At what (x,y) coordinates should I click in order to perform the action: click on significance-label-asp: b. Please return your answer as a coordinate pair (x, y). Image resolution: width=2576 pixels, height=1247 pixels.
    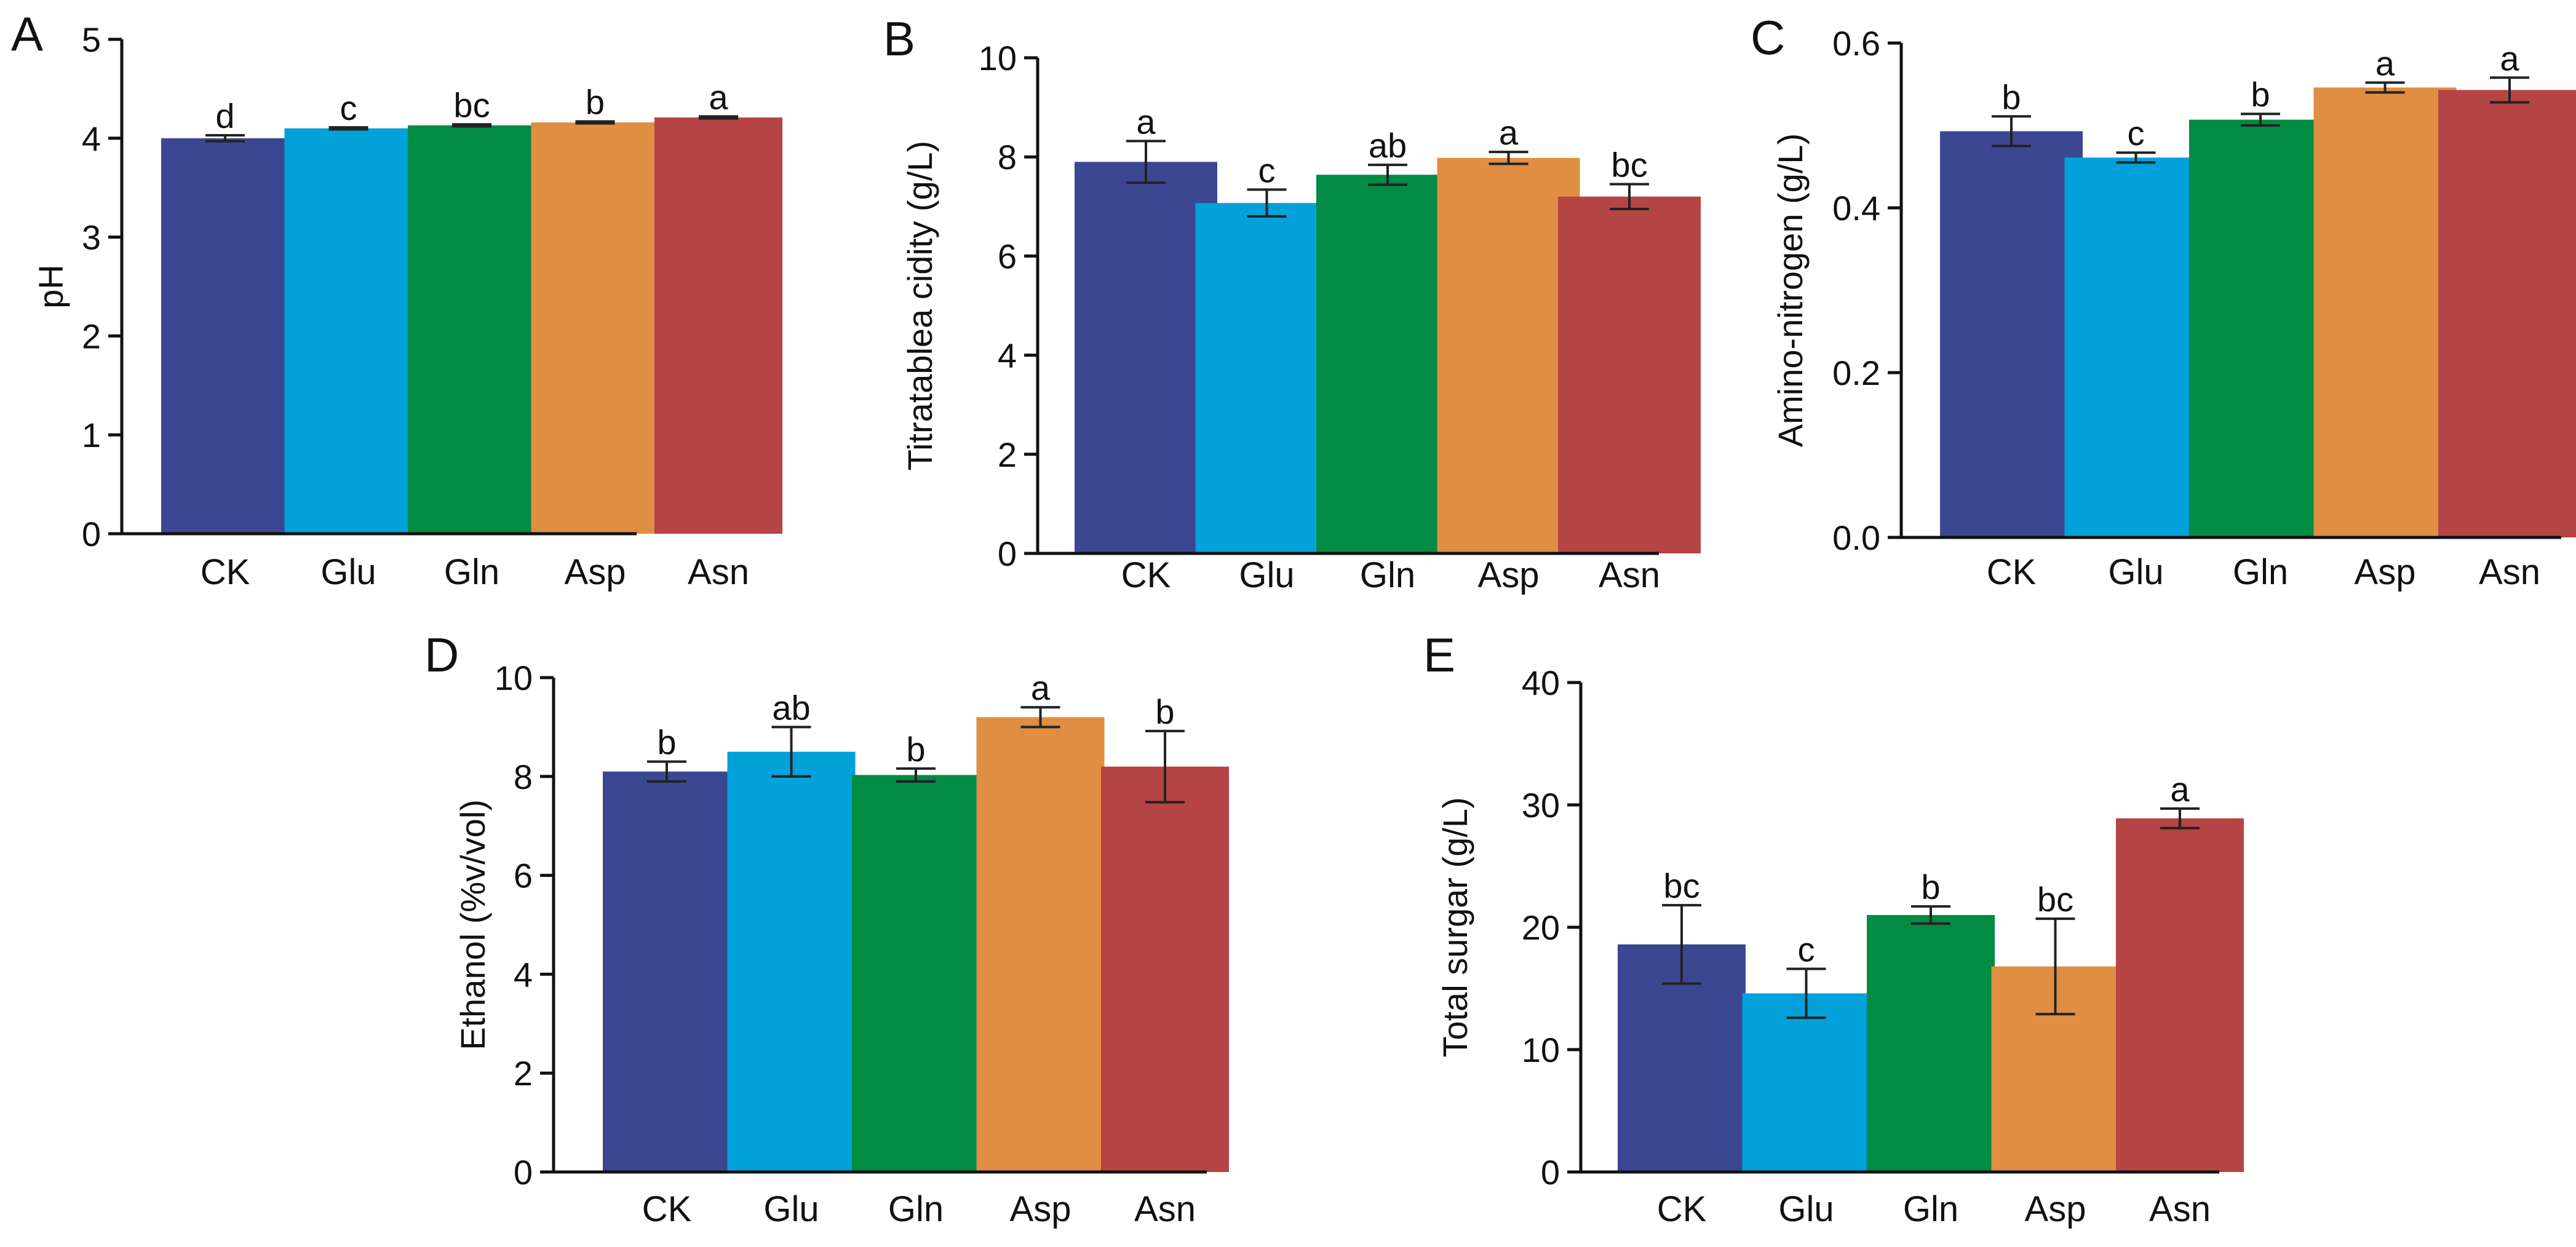
    Looking at the image, I should click on (595, 101).